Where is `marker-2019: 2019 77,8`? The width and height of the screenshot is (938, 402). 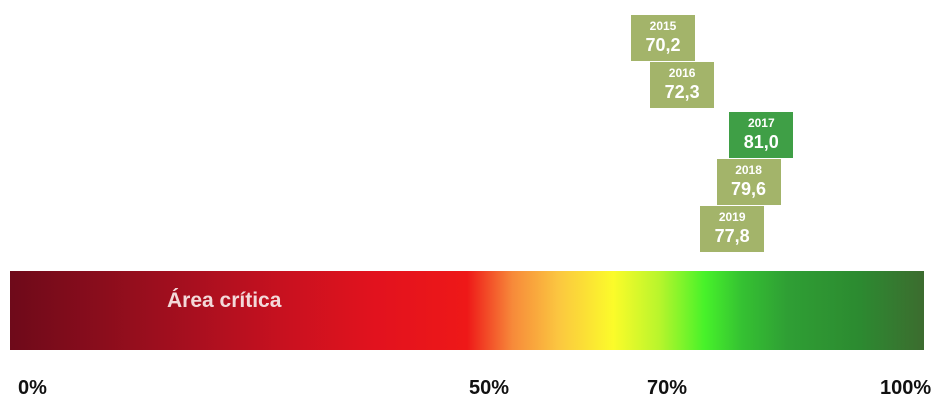 marker-2019: 2019 77,8 is located at coordinates (732, 229).